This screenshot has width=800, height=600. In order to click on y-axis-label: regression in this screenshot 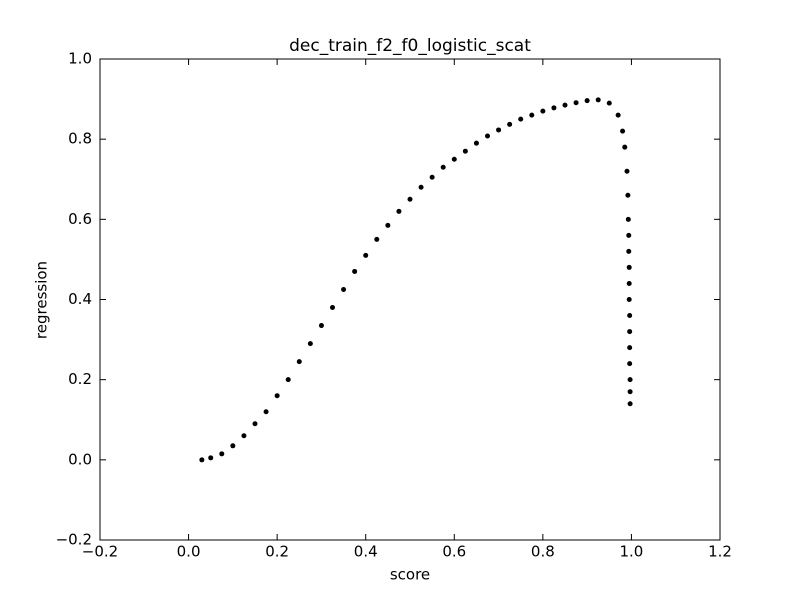, I will do `click(42, 300)`.